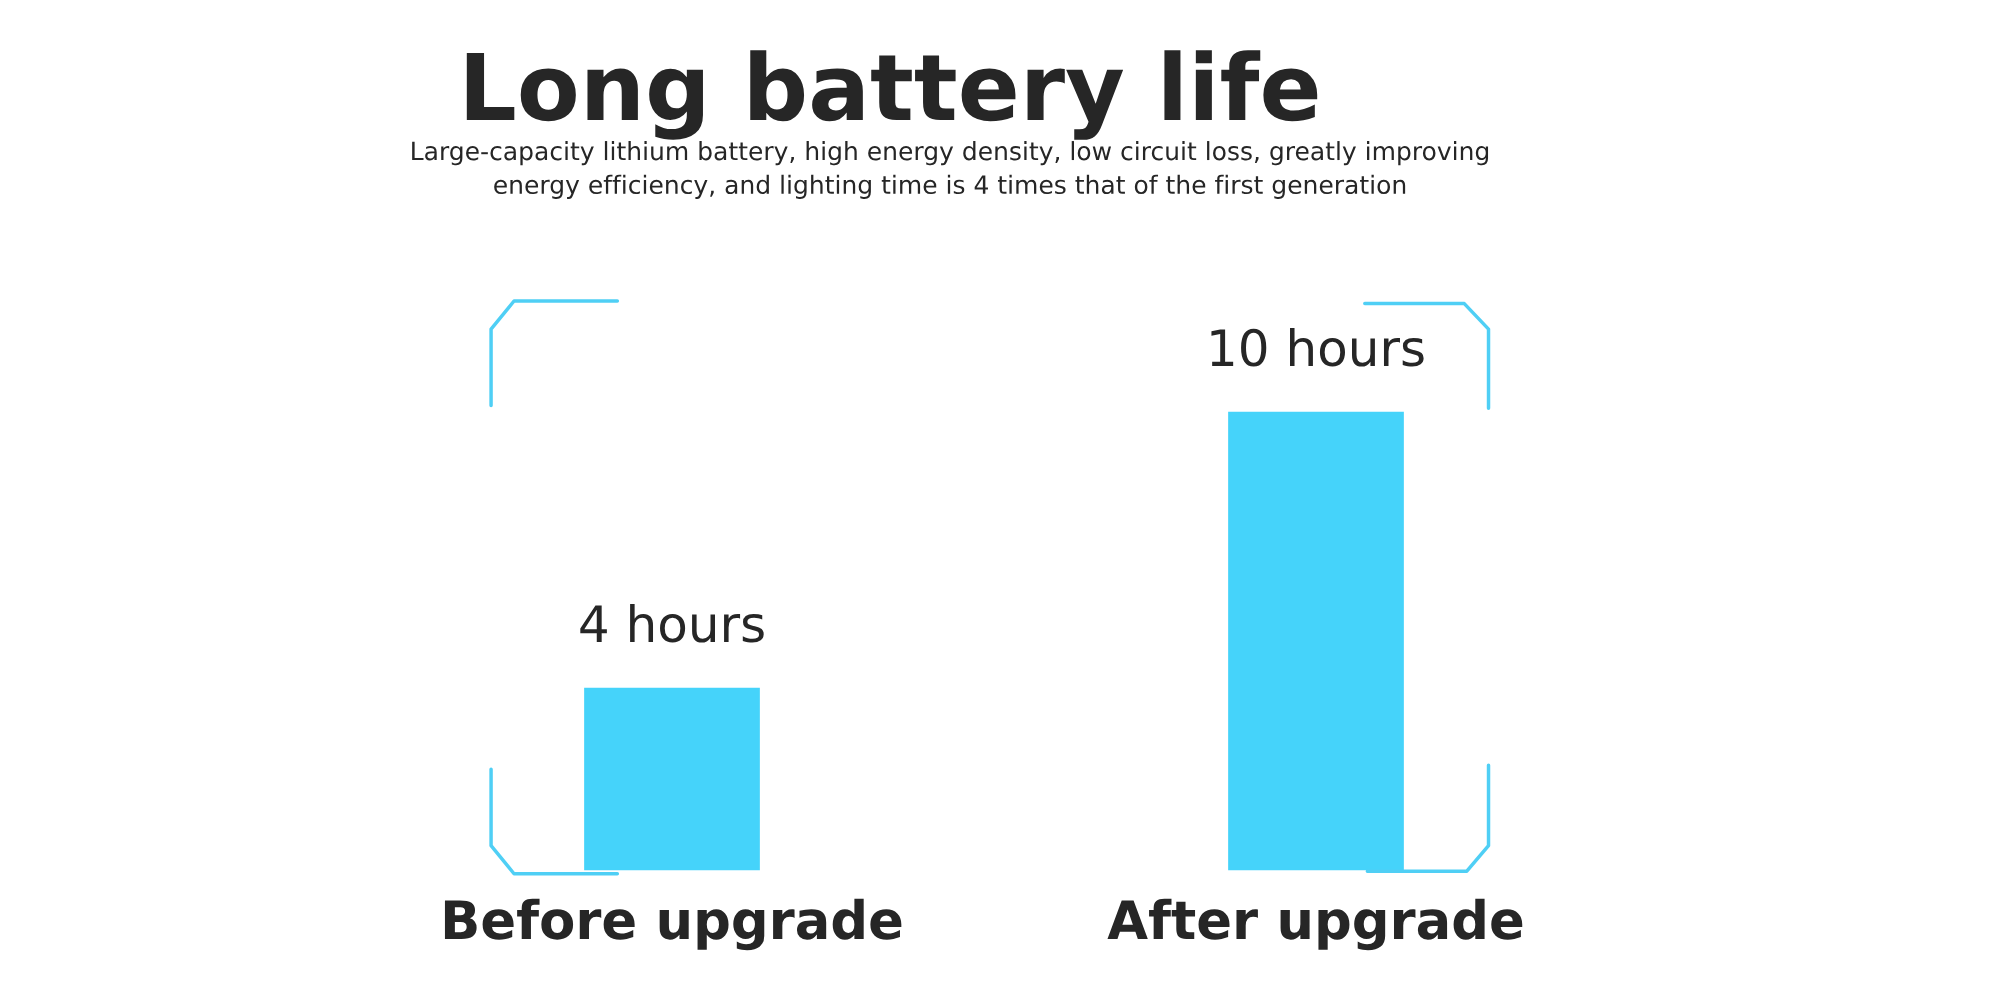 This screenshot has width=2000, height=1000. Describe the element at coordinates (950, 170) in the screenshot. I see `chart-subtitle: Large-capacity lithium battery, high energy density, low circuit loss, greatly improving energy efficiency, and lighting time is 4 times that of the first generation` at that location.